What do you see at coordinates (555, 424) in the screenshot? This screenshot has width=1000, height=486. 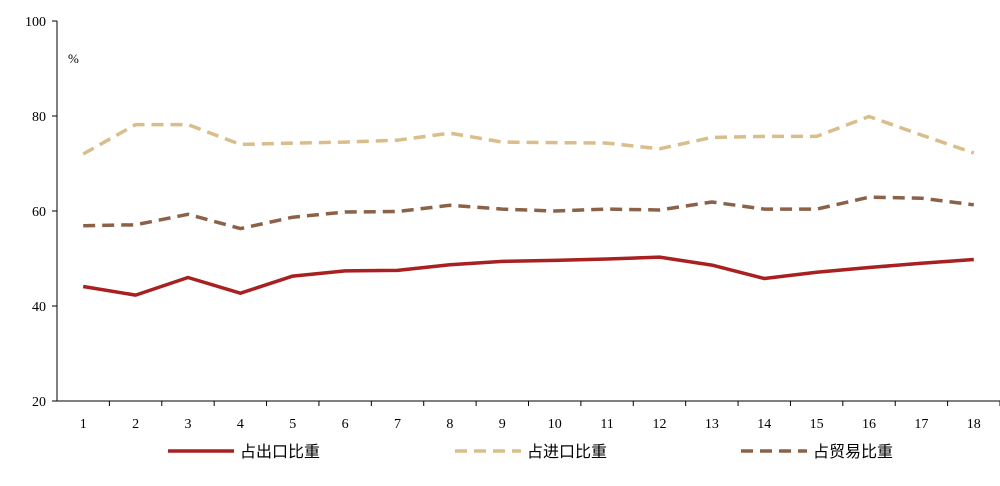 I see `x-tick-label: 10` at bounding box center [555, 424].